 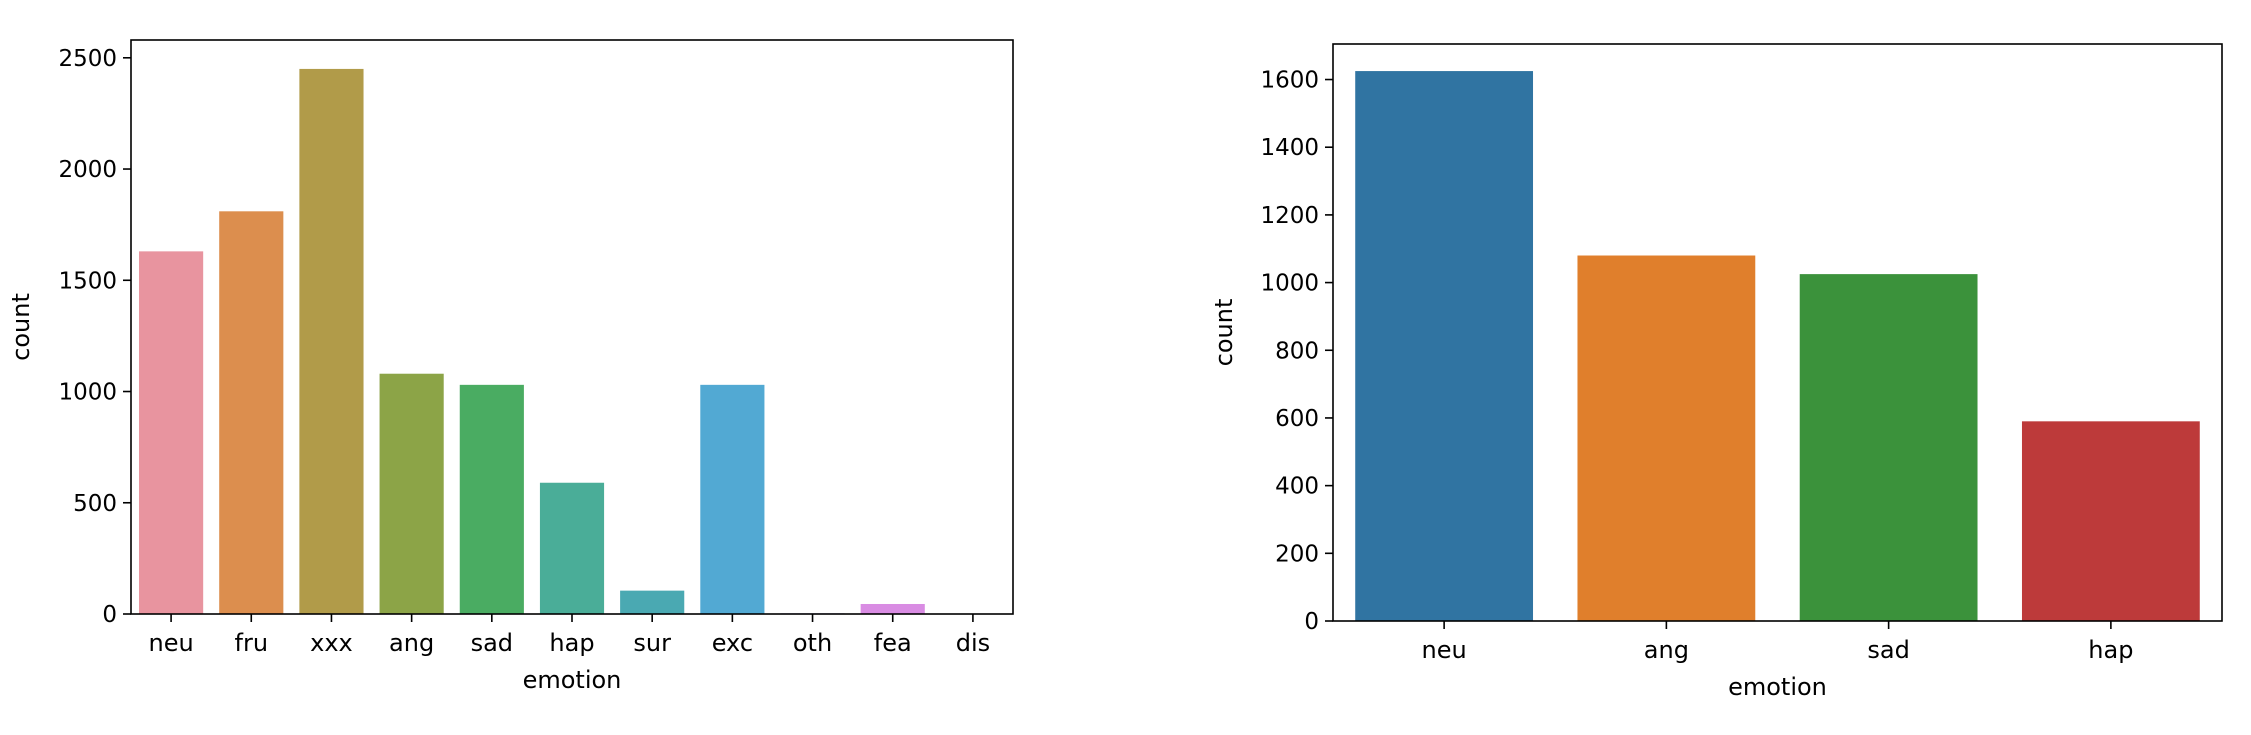 I want to click on y-tick-label: 600, so click(x=1297, y=419).